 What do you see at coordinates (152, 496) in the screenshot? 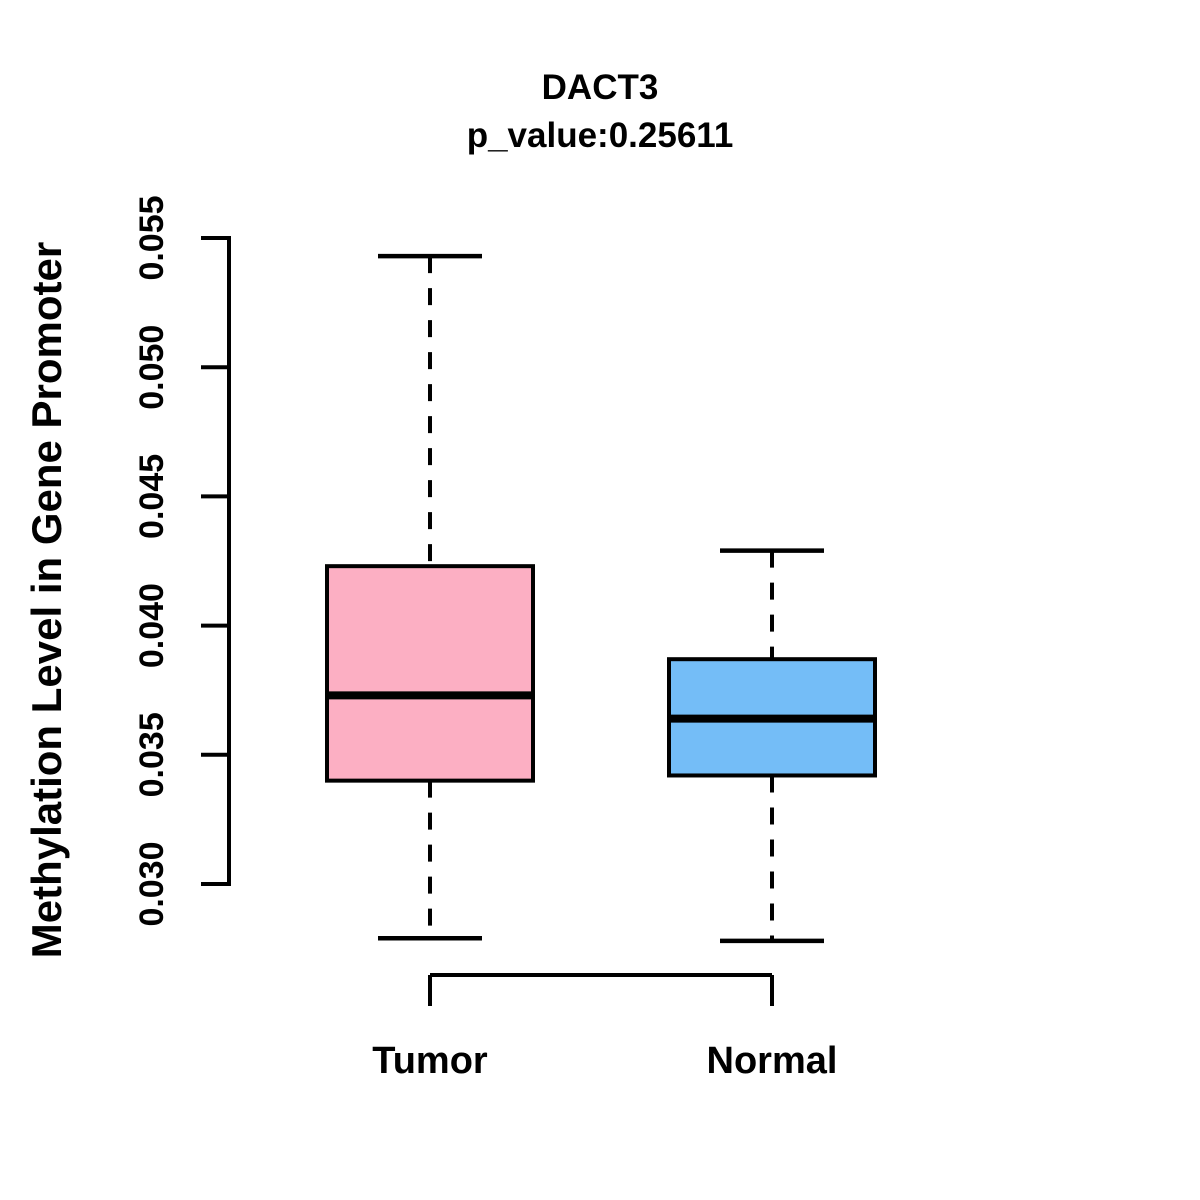
I see `y-tick-label: 0.045` at bounding box center [152, 496].